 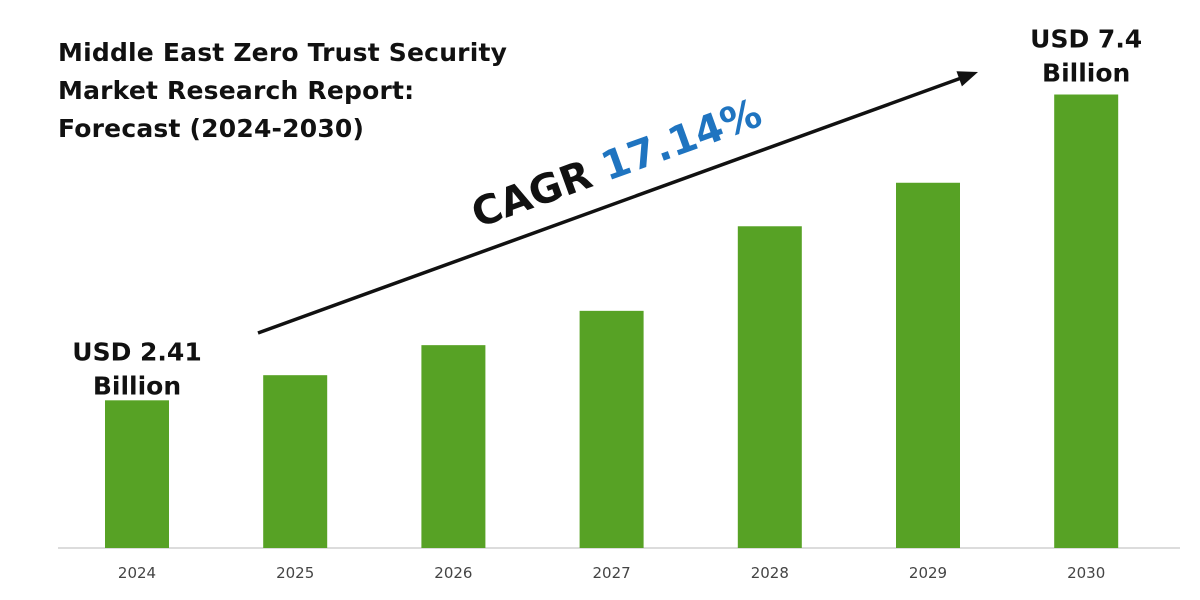 What do you see at coordinates (1086, 321) in the screenshot?
I see `bar-2030` at bounding box center [1086, 321].